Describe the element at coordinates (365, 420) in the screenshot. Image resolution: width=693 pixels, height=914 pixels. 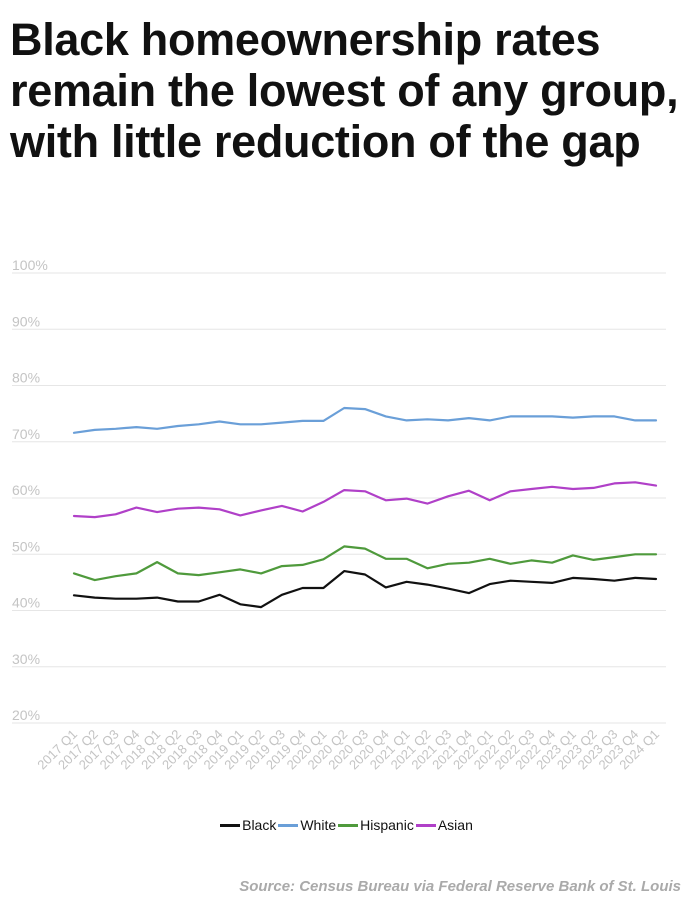
I see `series-line-white` at that location.